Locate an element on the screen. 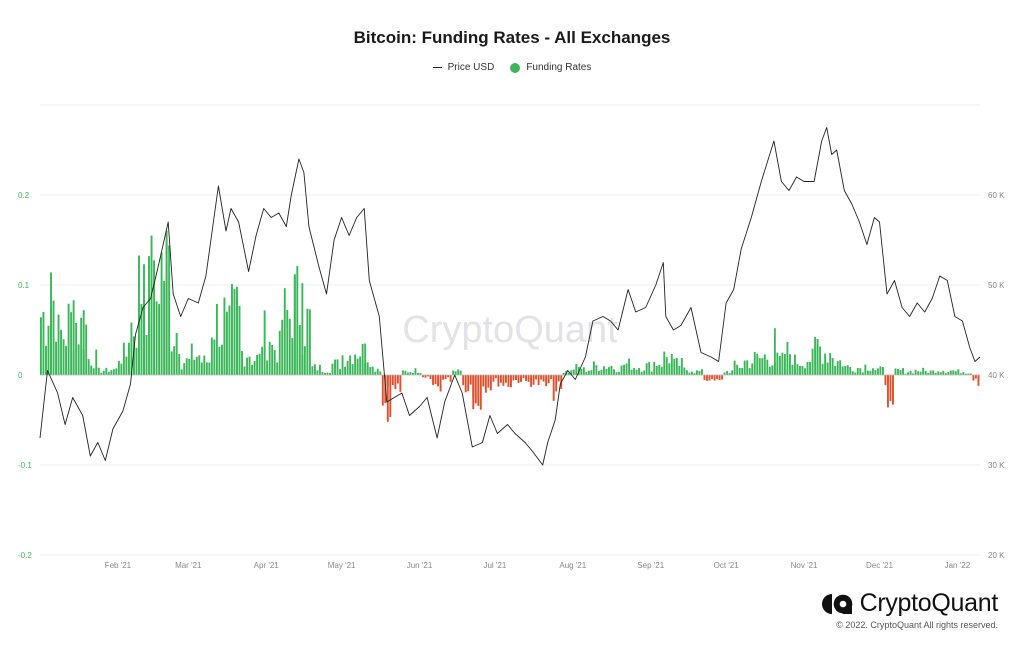 This screenshot has height=645, width=1024. legend-item-price: Price USD is located at coordinates (463, 67).